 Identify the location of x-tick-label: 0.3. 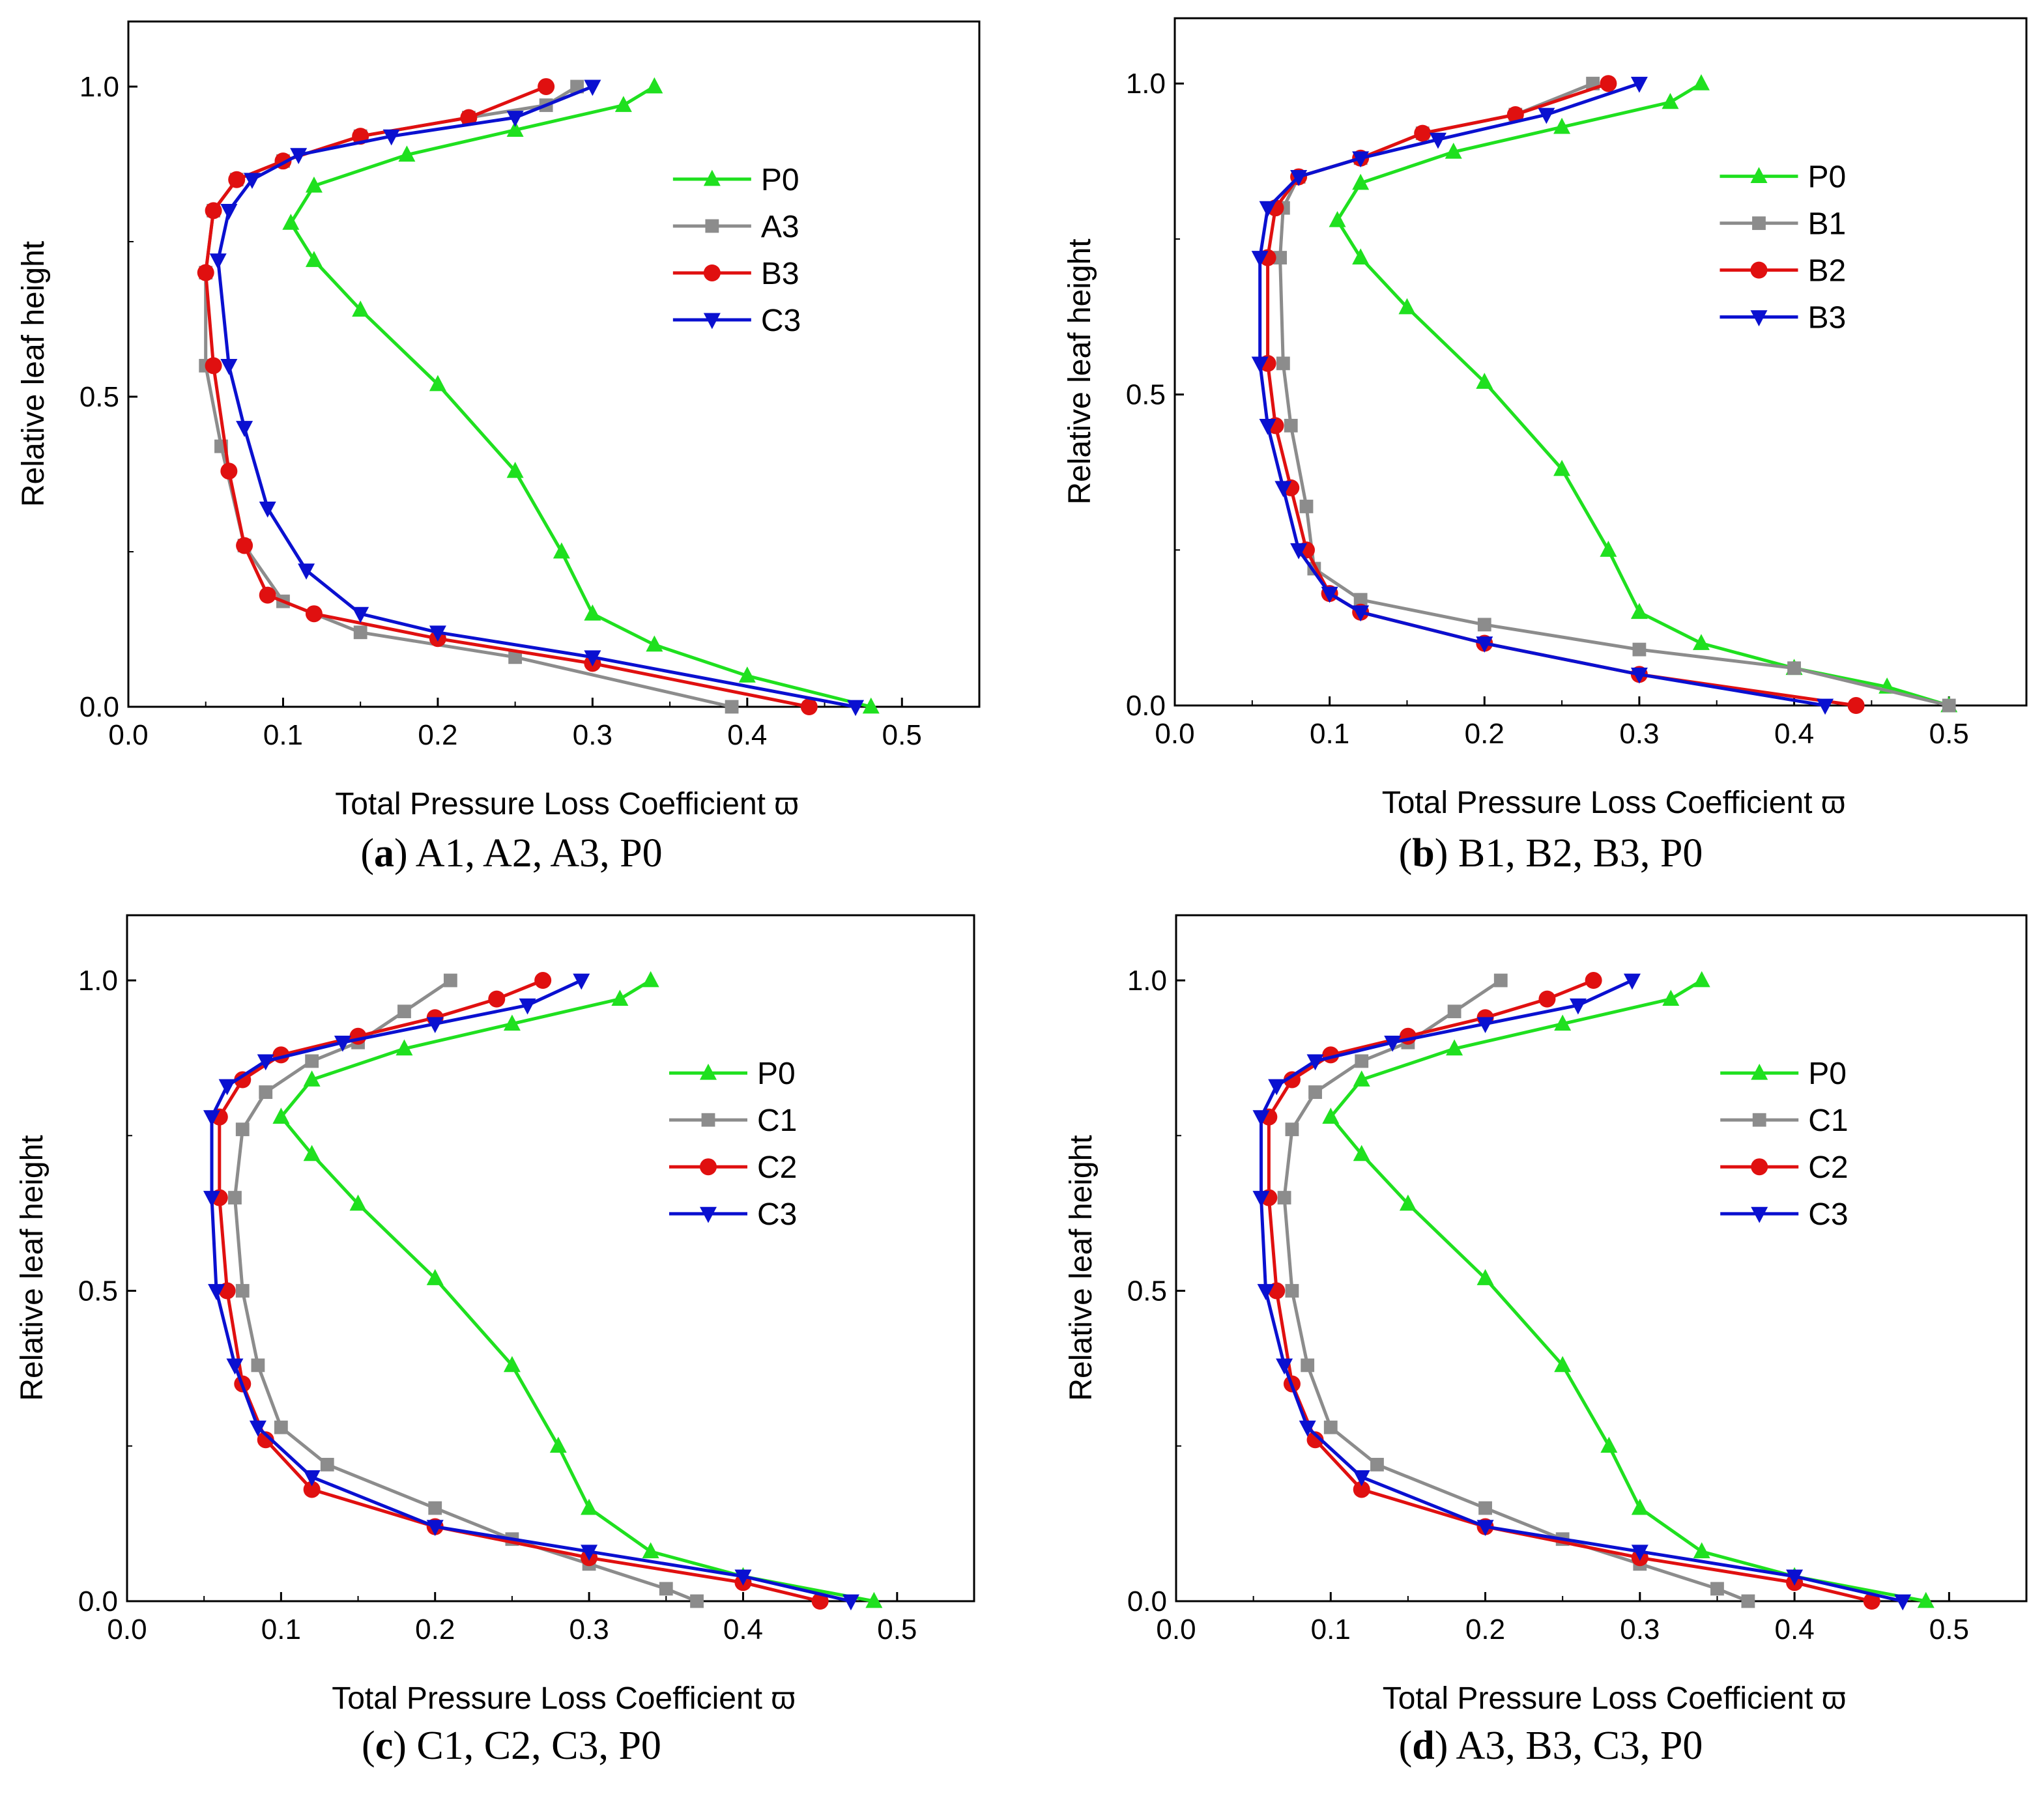
(592, 735).